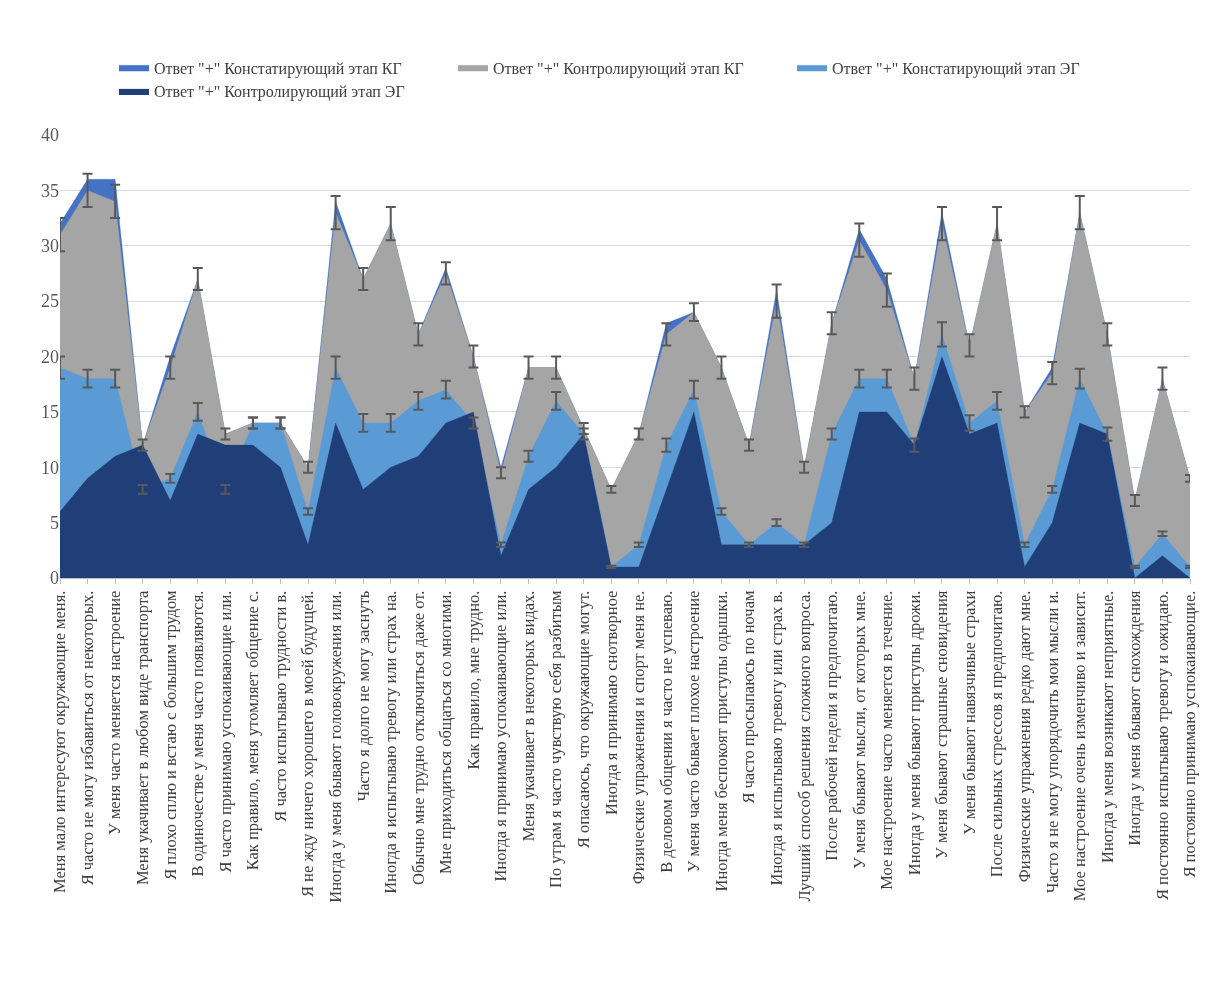 The height and width of the screenshot is (1003, 1211). What do you see at coordinates (253, 730) in the screenshot?
I see `x-tick-label: Как правило, меня утомляет общение с.` at bounding box center [253, 730].